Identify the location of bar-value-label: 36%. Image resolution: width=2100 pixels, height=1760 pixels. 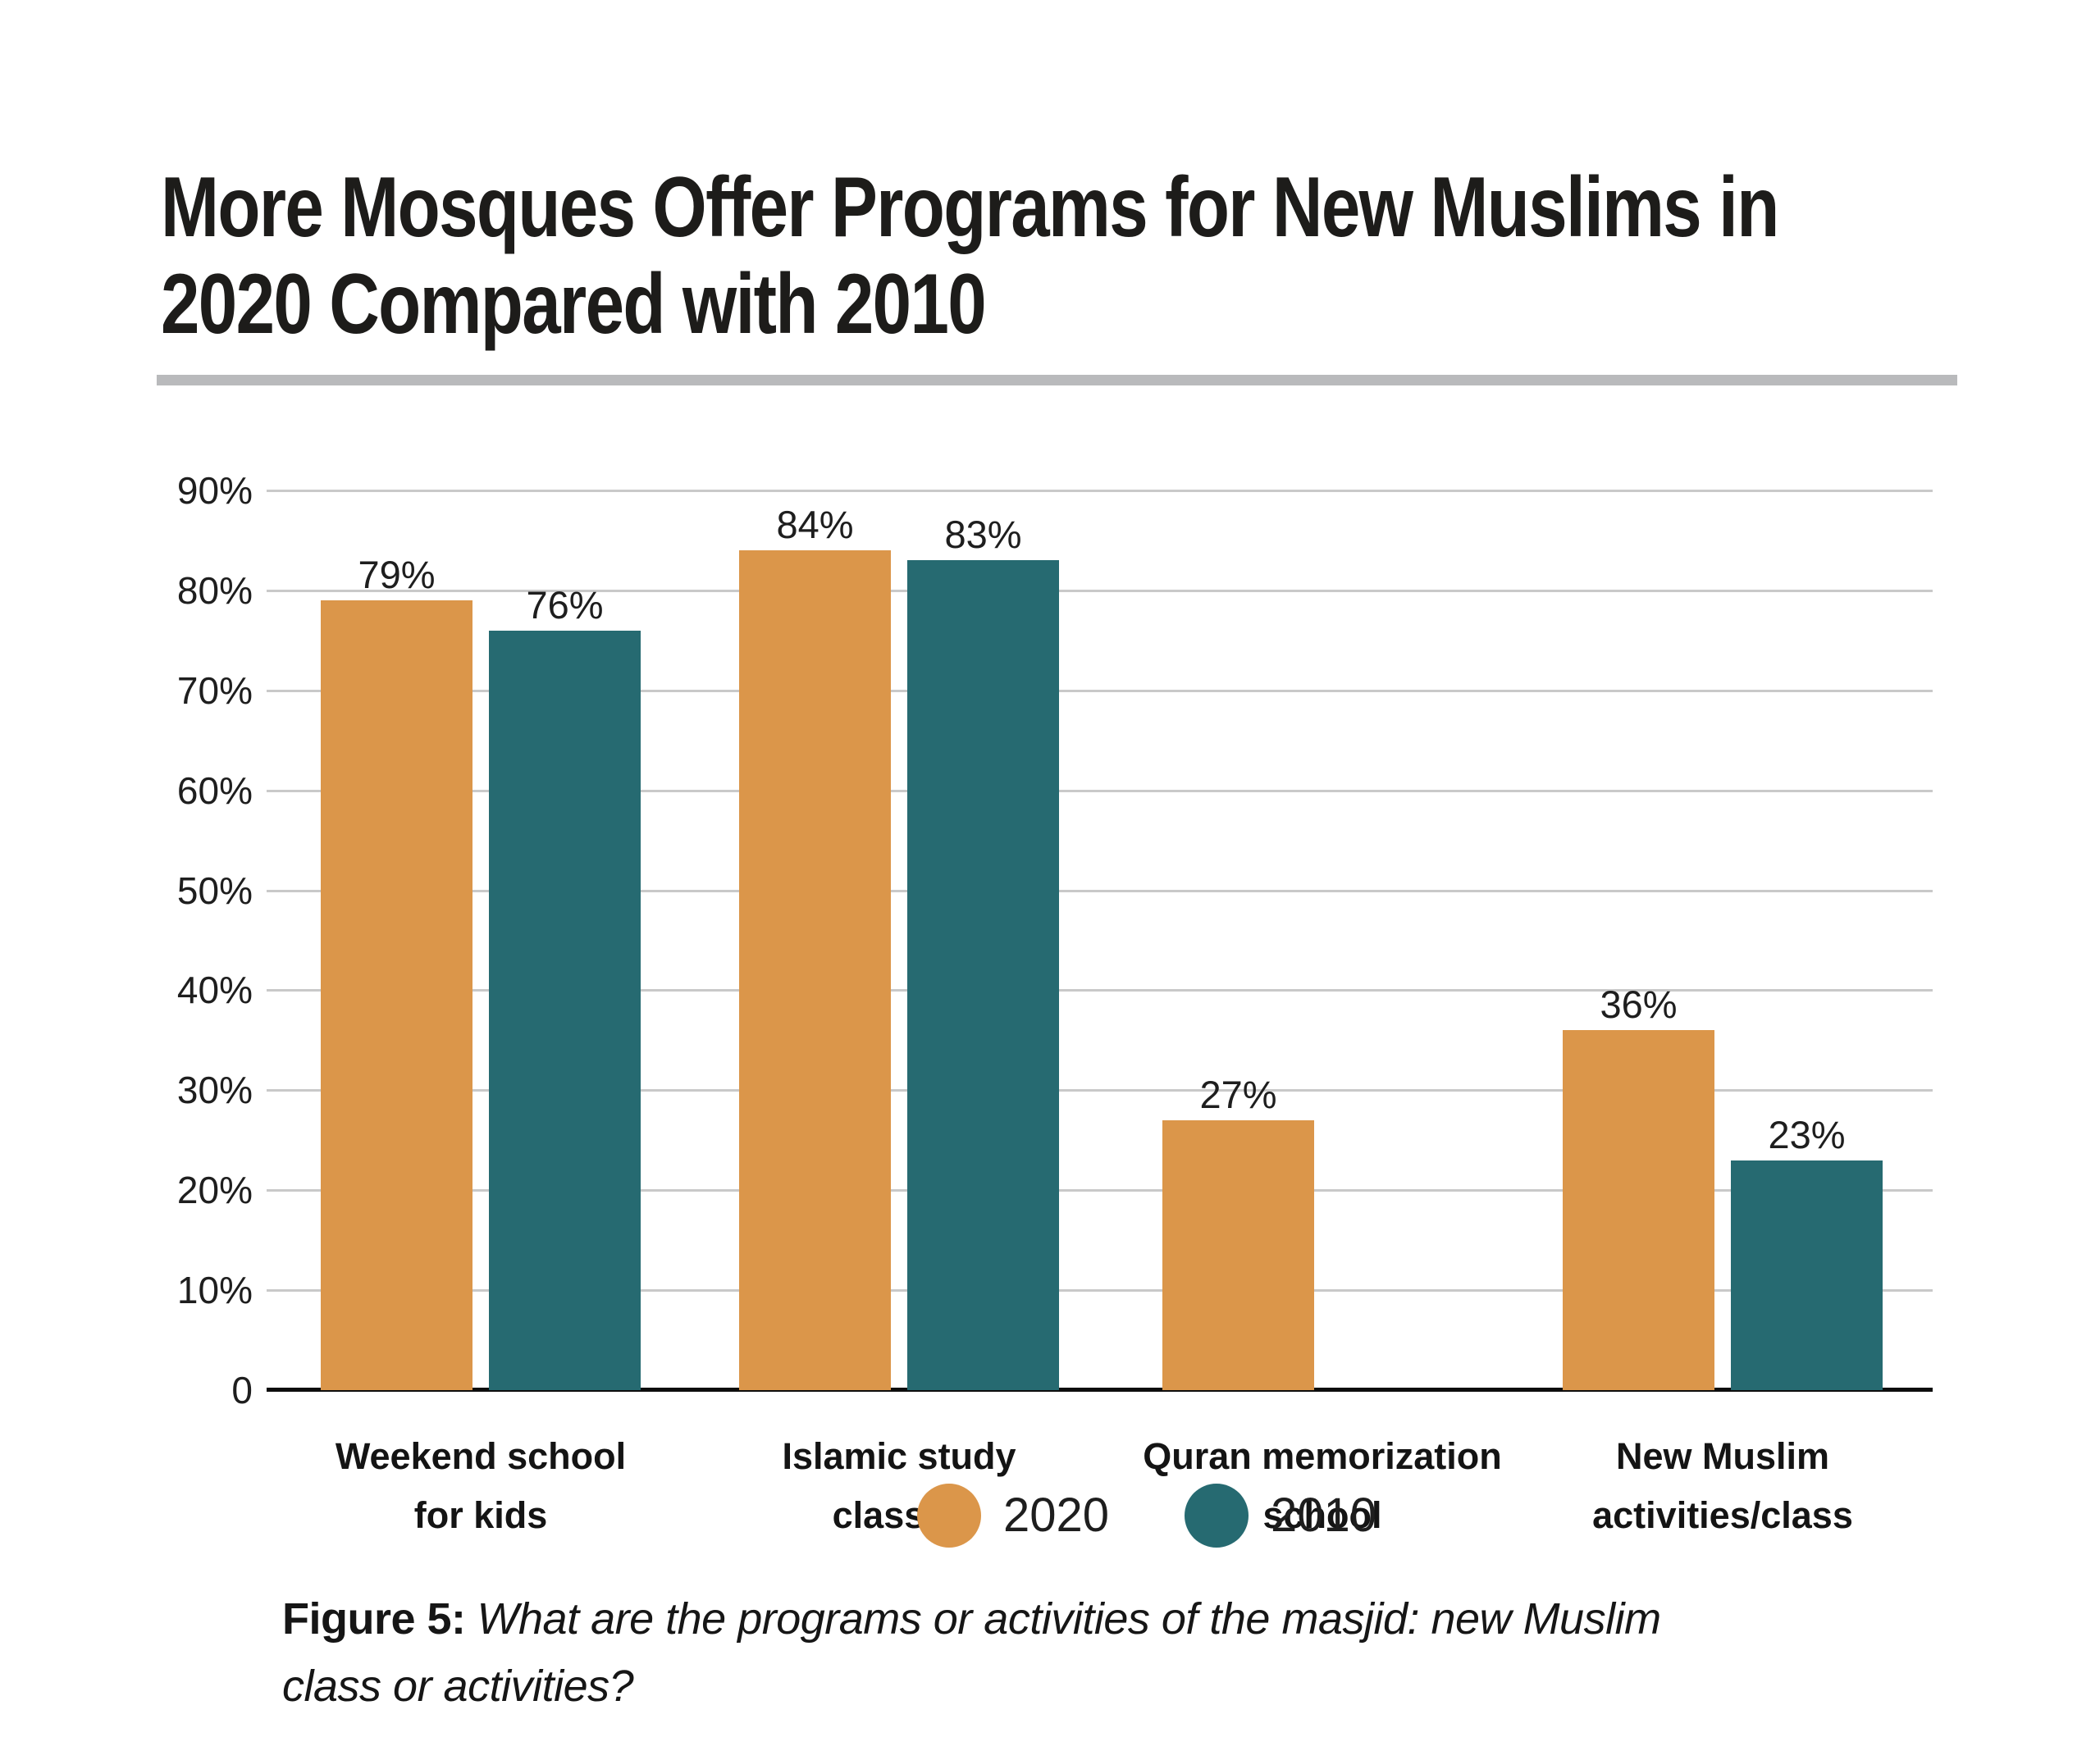
(1639, 1004).